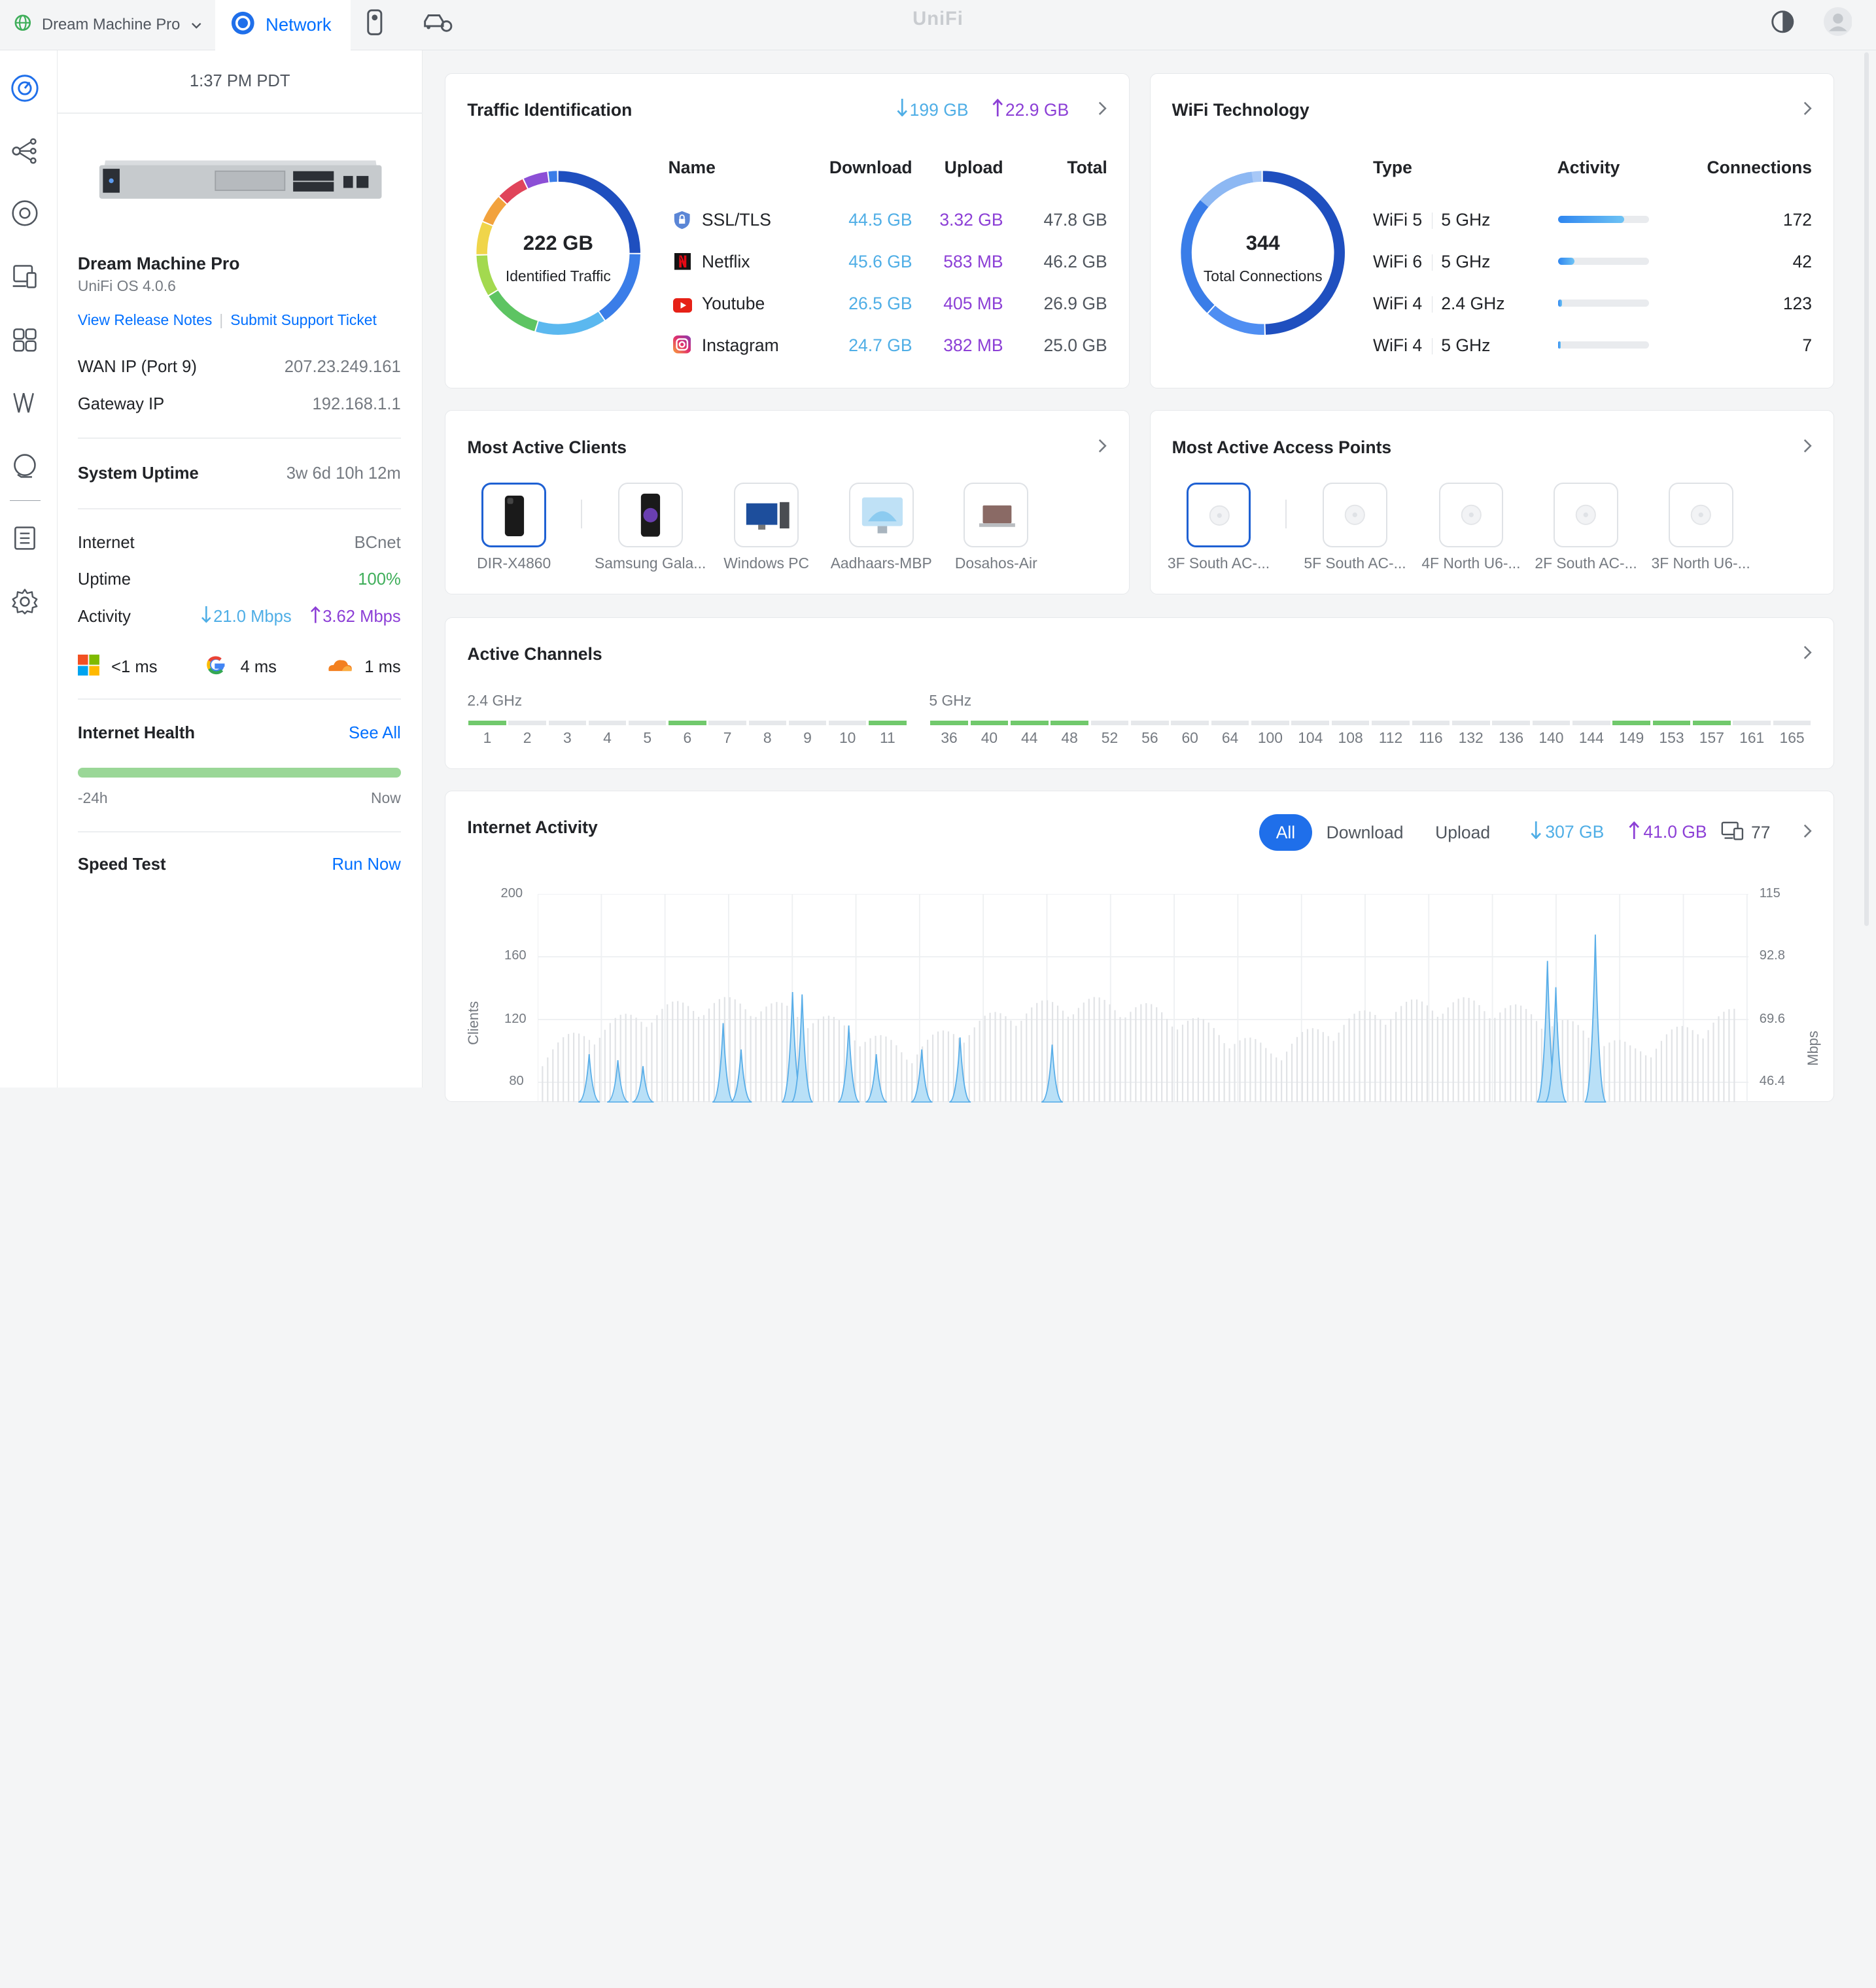 This screenshot has width=1876, height=1988. I want to click on filter-upload-button: Upload, so click(1463, 832).